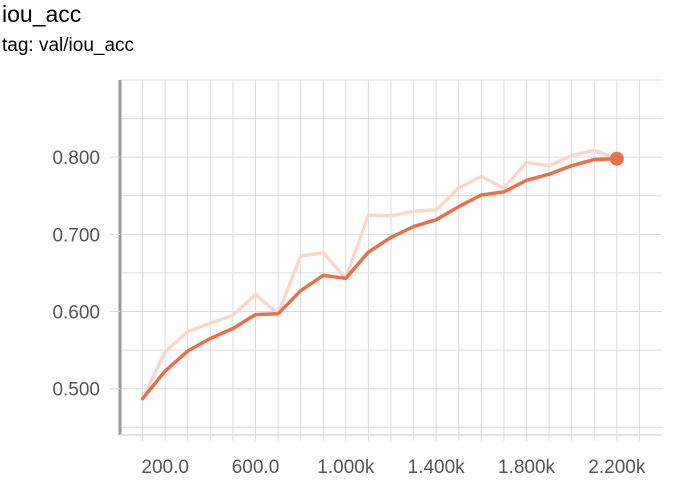  I want to click on x-tick-label: 1.400k, so click(437, 467).